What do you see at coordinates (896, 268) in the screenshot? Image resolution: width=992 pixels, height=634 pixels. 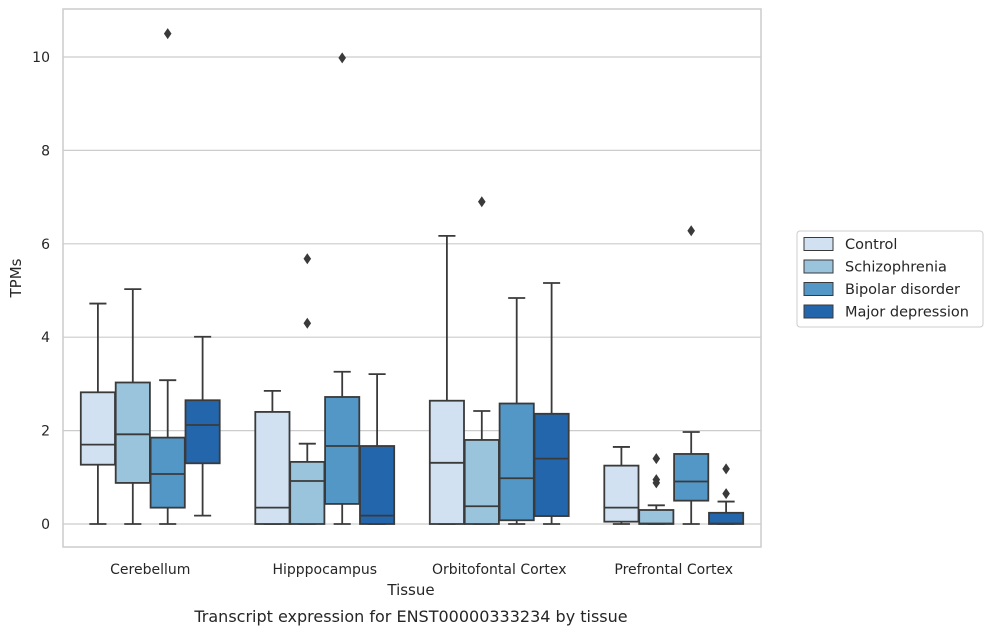 I see `legend-label: Schizophrenia` at bounding box center [896, 268].